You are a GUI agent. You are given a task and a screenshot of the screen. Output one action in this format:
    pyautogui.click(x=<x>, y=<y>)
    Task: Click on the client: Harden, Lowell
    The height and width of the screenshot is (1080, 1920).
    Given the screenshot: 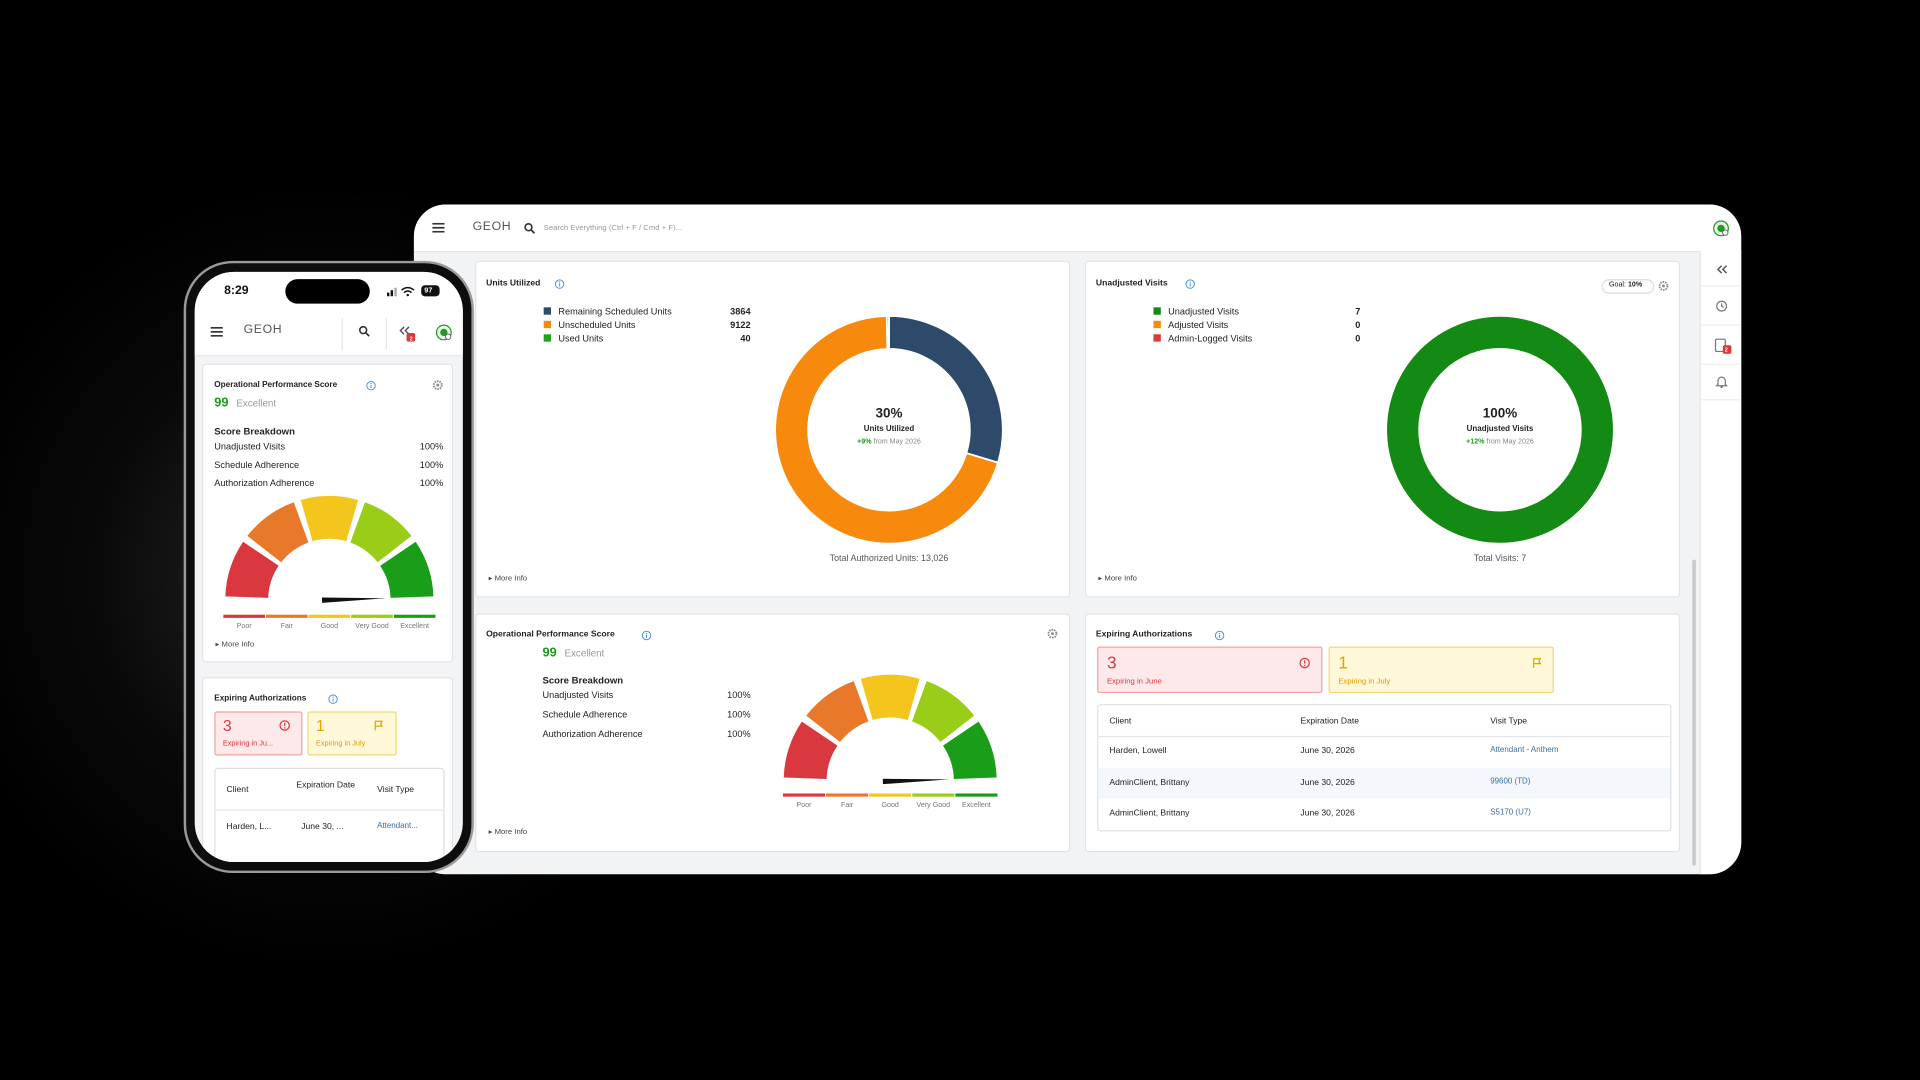 What is the action you would take?
    pyautogui.click(x=1138, y=751)
    